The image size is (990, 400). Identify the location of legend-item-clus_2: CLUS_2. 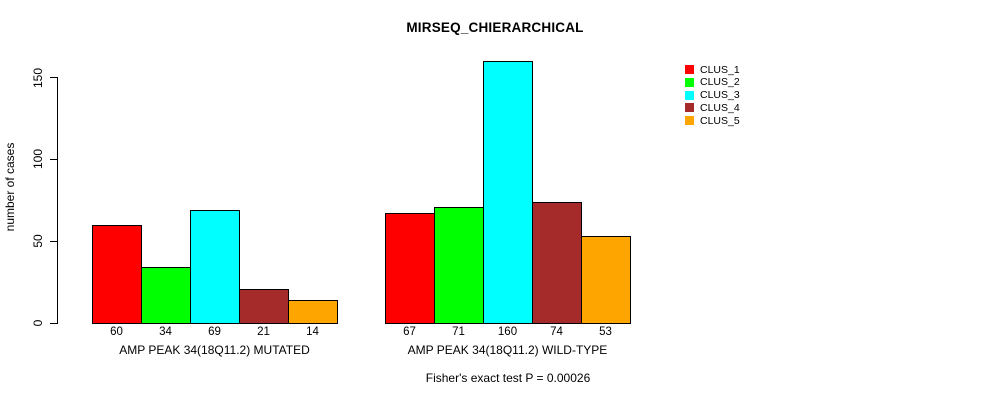
(712, 82).